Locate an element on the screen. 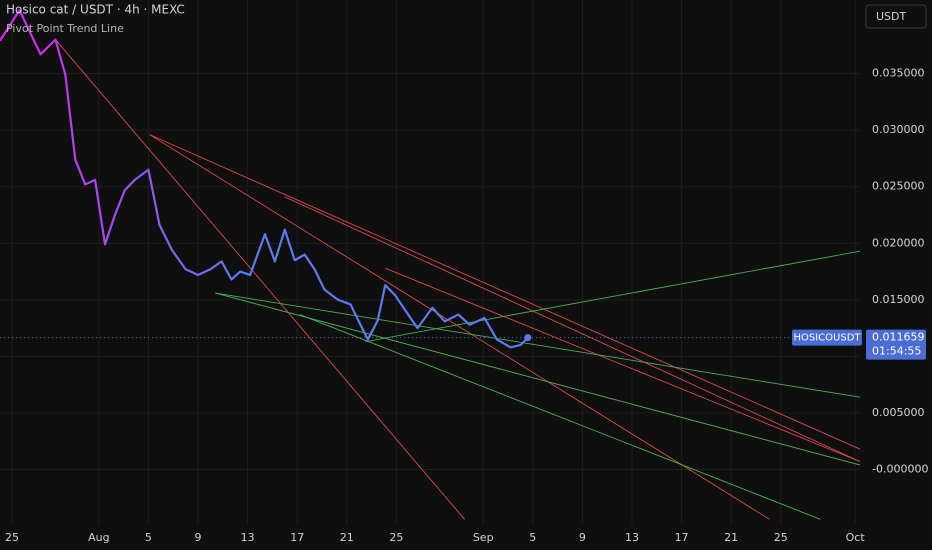 Image resolution: width=932 pixels, height=550 pixels. symbol-label-bg is located at coordinates (827, 337).